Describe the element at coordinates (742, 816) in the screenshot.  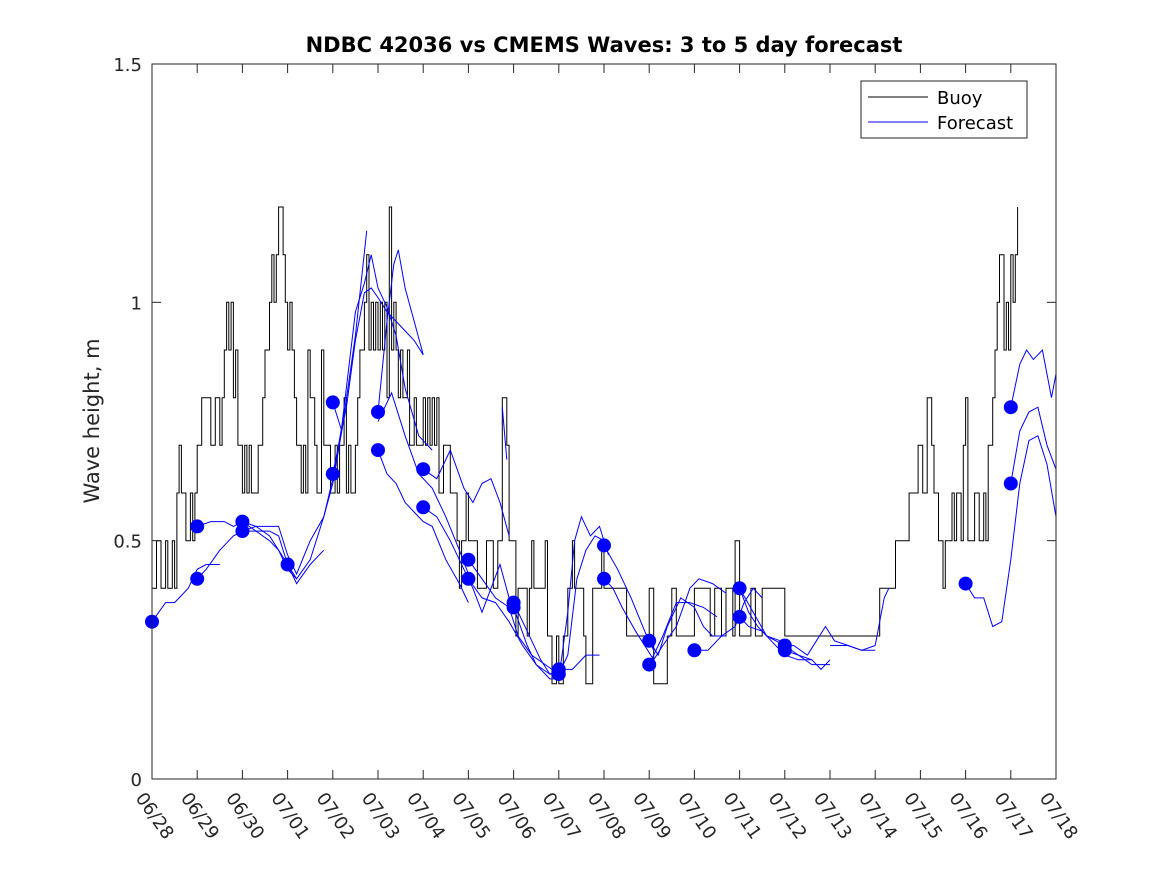
I see `x-tick-label-13: 07/11` at that location.